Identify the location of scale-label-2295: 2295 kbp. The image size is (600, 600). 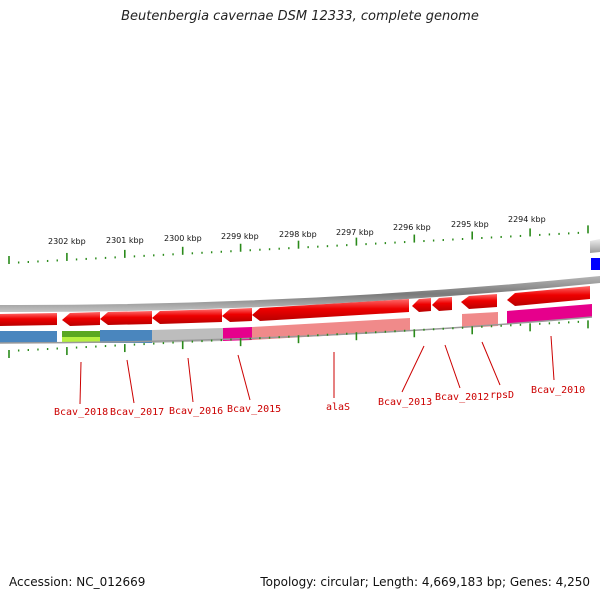
(470, 224).